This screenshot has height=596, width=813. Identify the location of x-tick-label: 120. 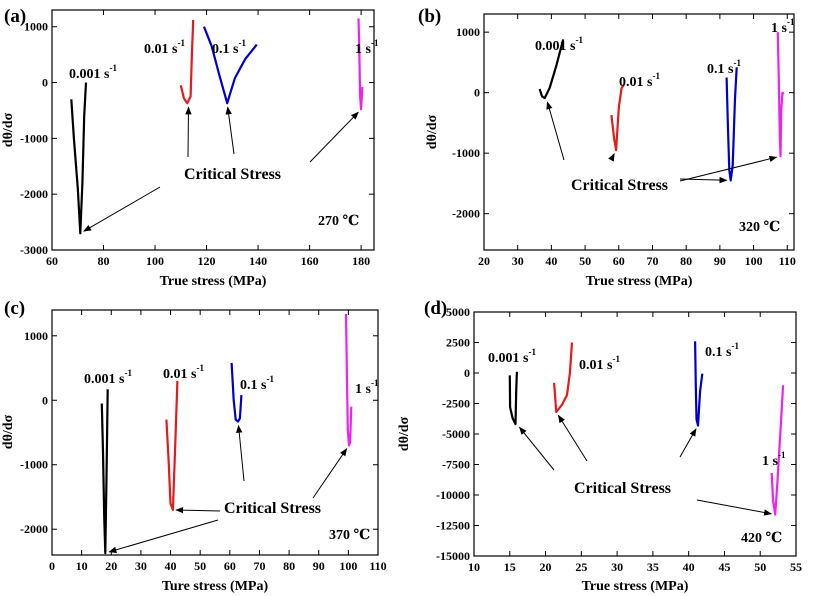
(207, 261).